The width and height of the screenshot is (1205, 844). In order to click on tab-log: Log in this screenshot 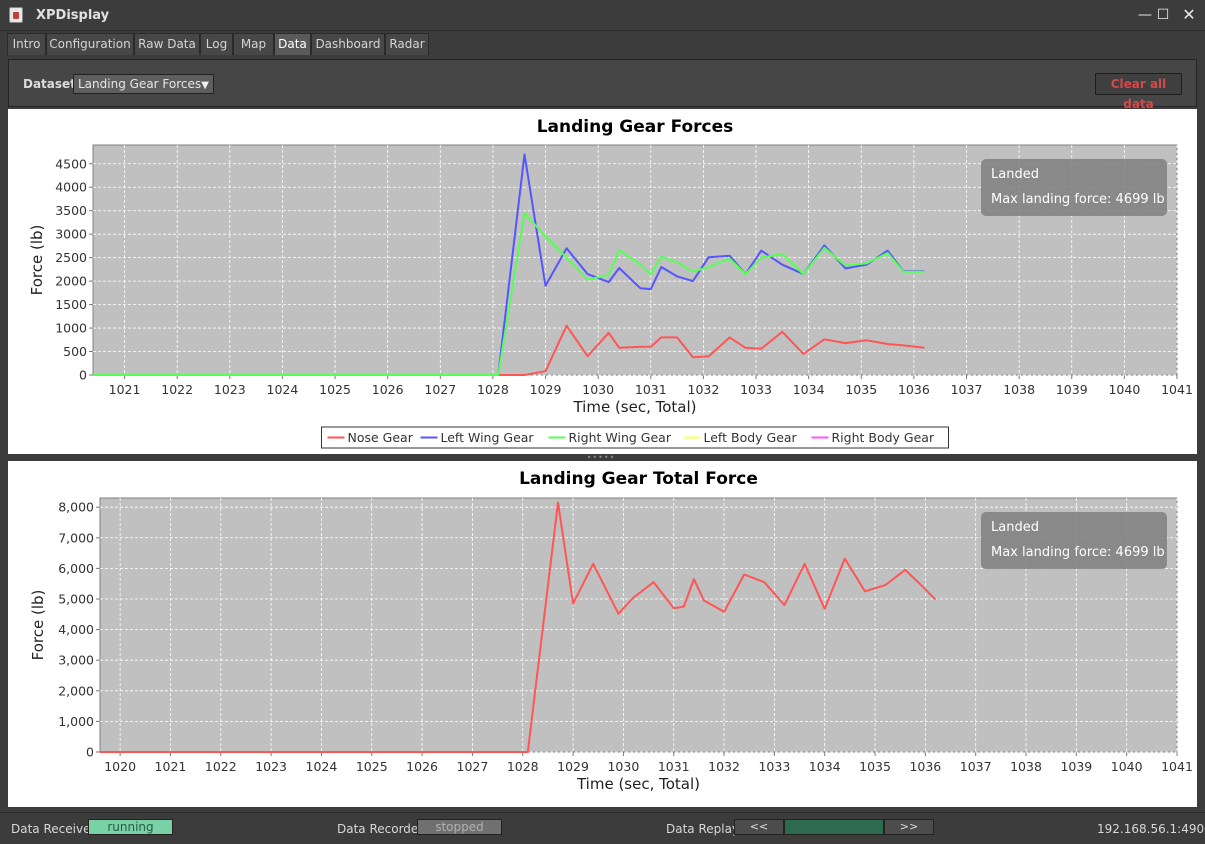, I will do `click(216, 44)`.